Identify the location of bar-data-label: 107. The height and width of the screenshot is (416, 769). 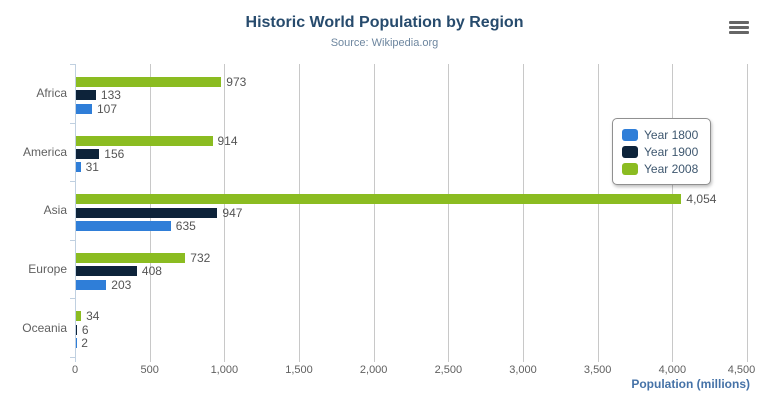
(107, 108).